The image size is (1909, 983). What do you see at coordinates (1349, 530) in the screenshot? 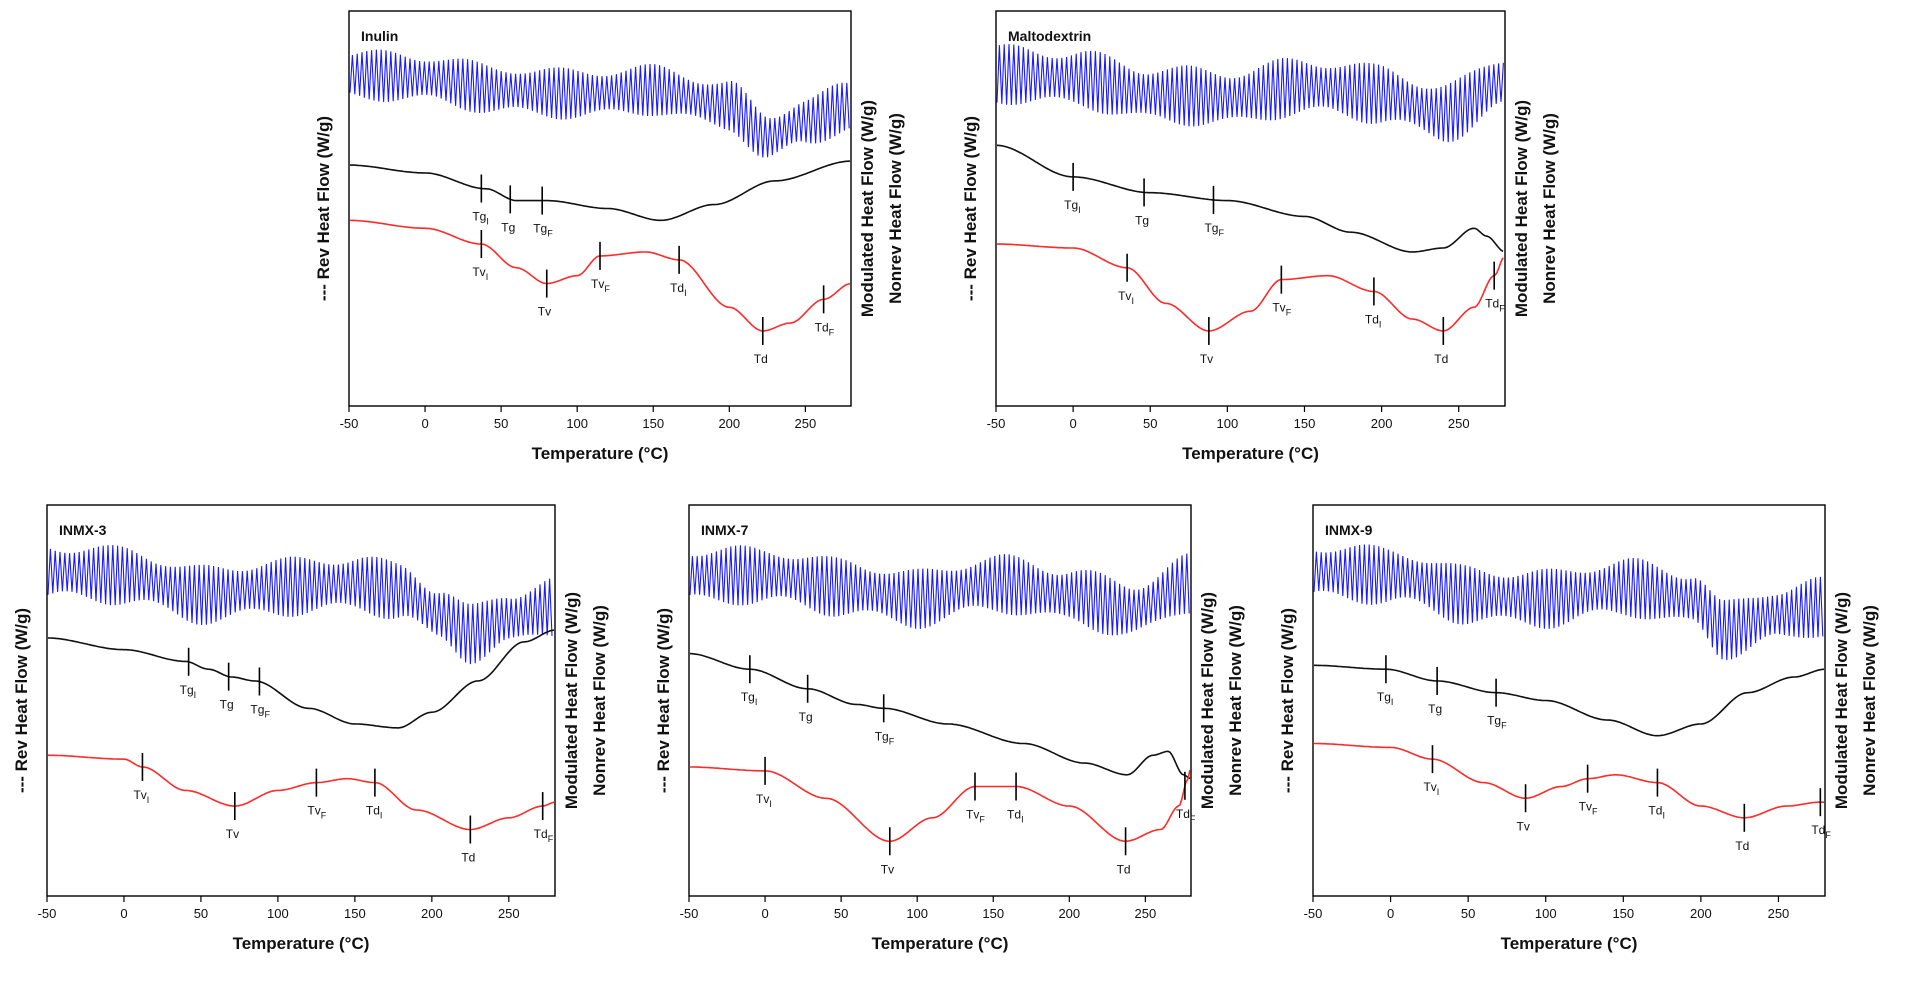
I see `panel-title: INMX-9` at bounding box center [1349, 530].